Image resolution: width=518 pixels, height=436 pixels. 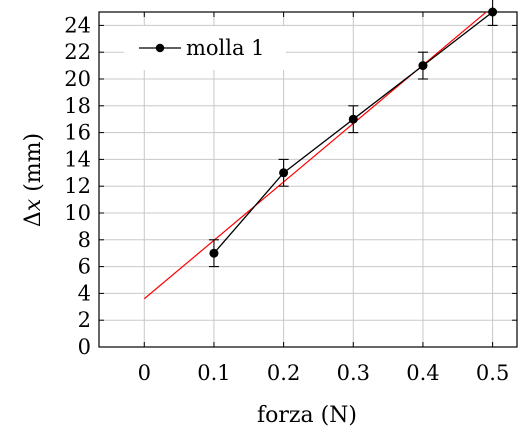 I want to click on y-tick-label-7: 14, so click(x=77, y=159).